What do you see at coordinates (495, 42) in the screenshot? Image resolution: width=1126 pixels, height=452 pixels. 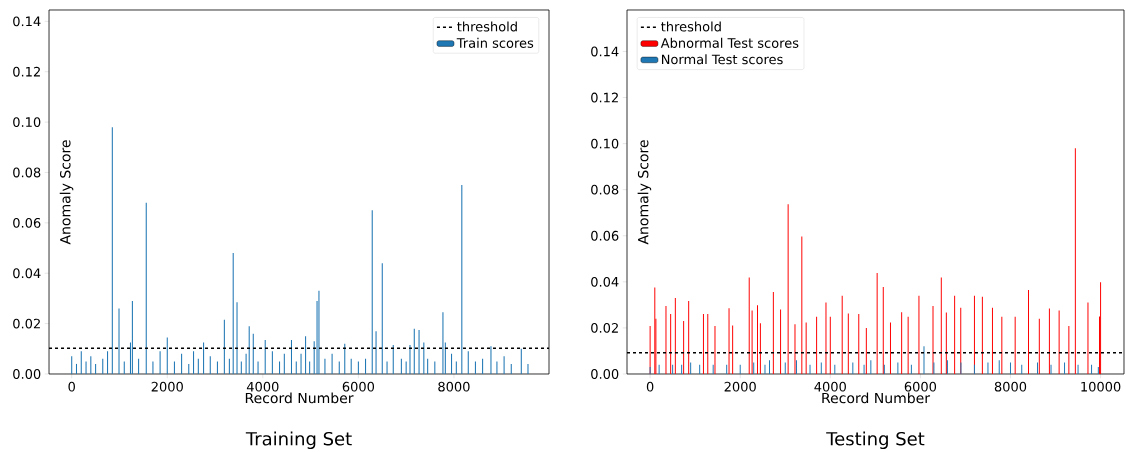 I see `legend-label: Train scores` at bounding box center [495, 42].